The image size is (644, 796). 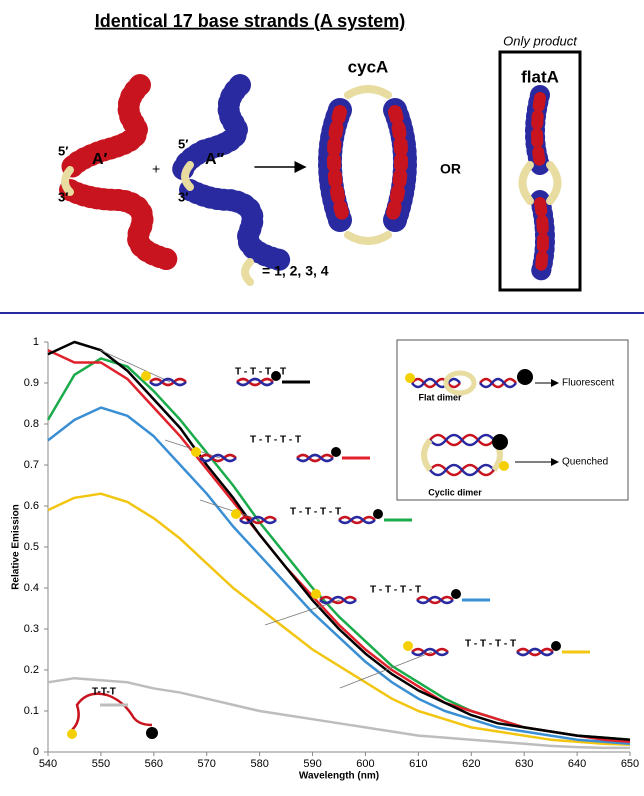 What do you see at coordinates (585, 462) in the screenshot?
I see `inset-label: Quenched` at bounding box center [585, 462].